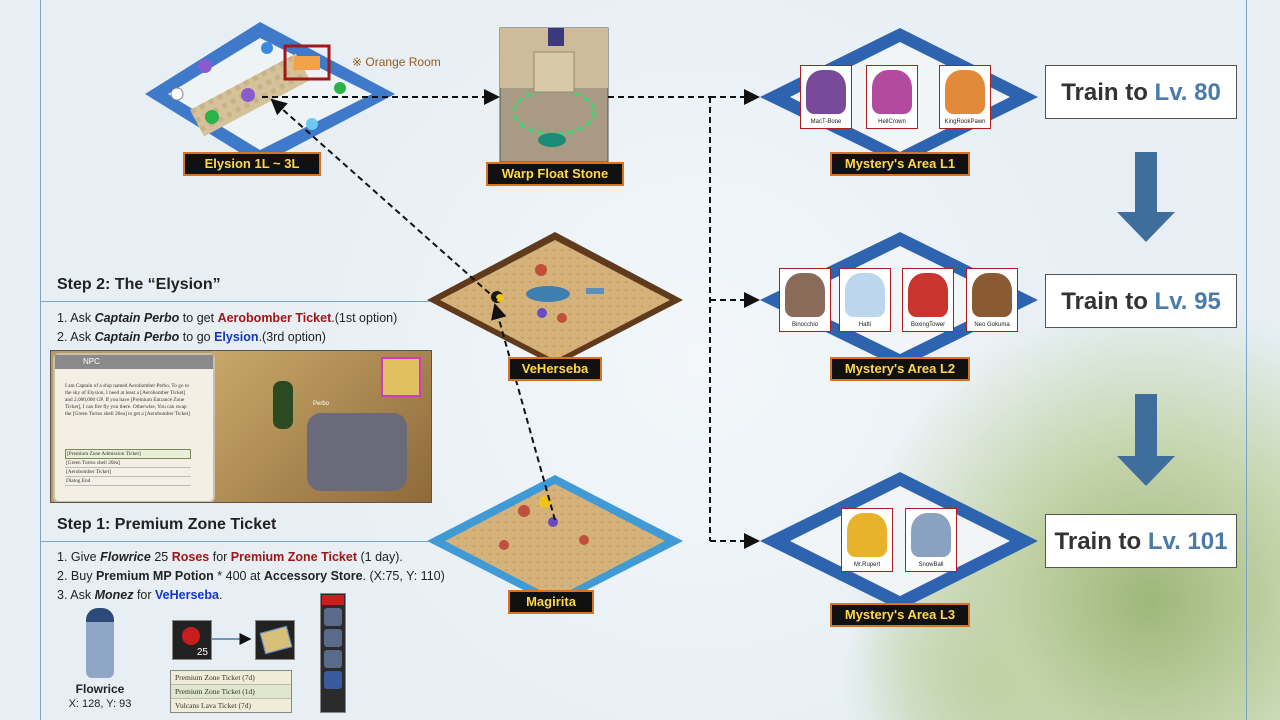  I want to click on dialog-option: [Green Turtos shell 20ea], so click(128, 463).